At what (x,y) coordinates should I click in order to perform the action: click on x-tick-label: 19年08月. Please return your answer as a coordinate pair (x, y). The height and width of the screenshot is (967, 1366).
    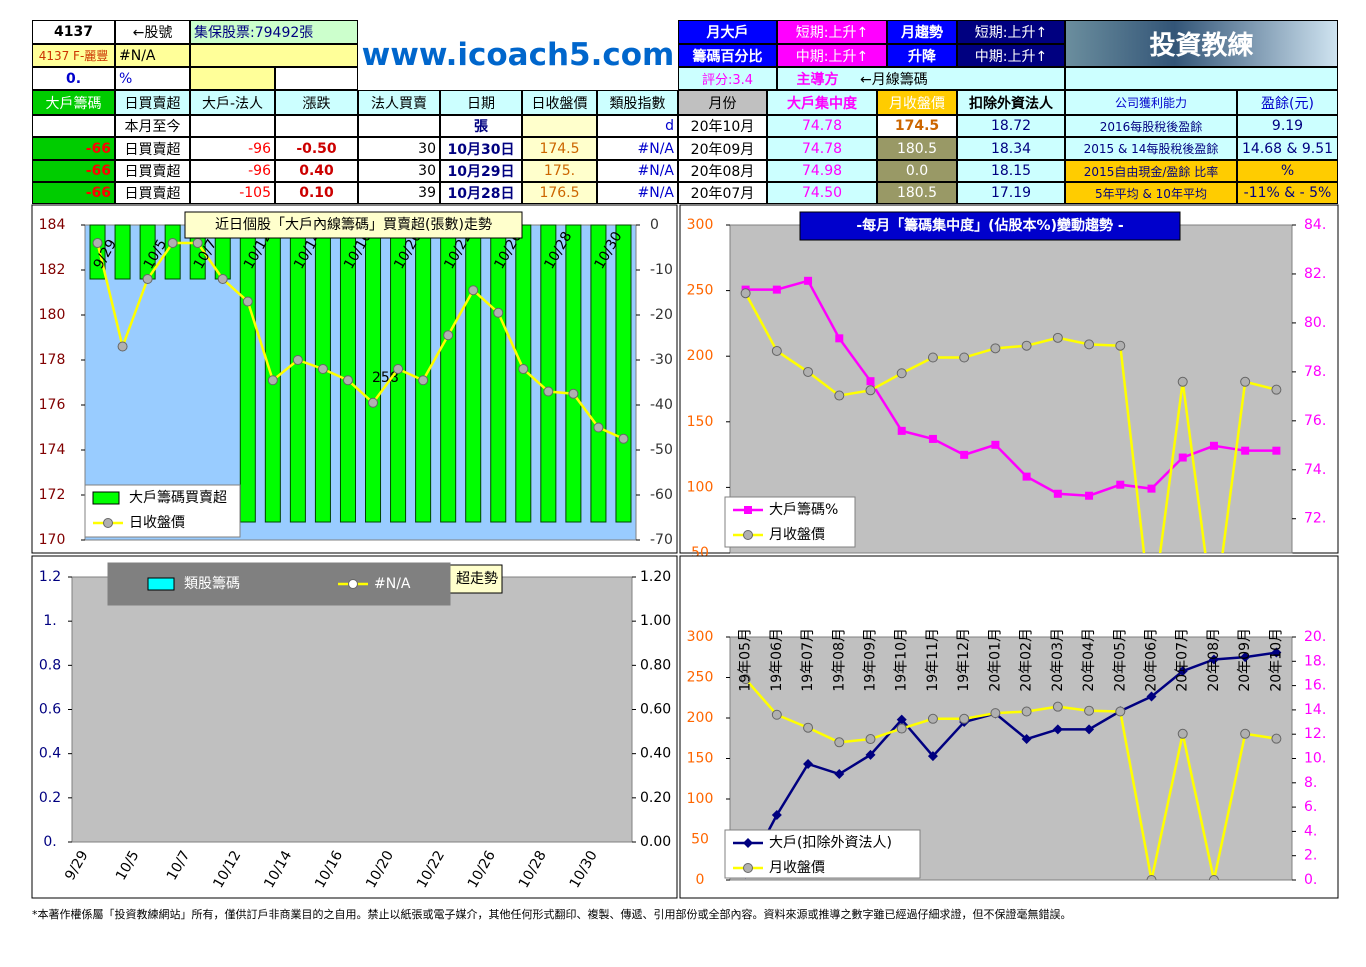
    Looking at the image, I should click on (839, 660).